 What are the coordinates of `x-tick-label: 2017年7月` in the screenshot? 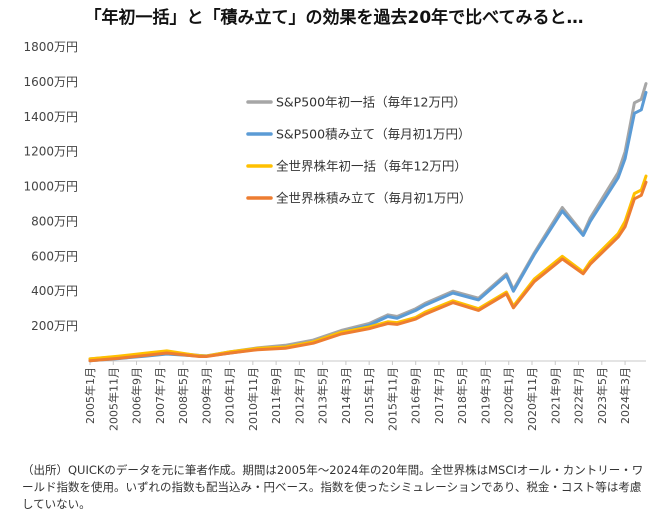 It's located at (439, 395).